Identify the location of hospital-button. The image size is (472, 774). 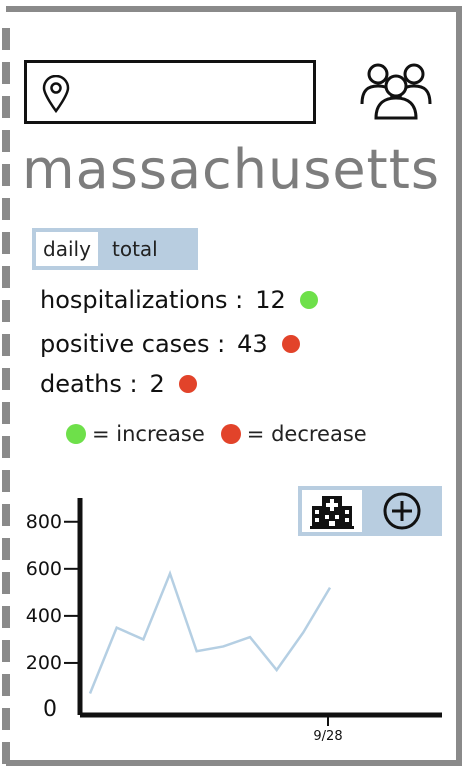
(332, 511).